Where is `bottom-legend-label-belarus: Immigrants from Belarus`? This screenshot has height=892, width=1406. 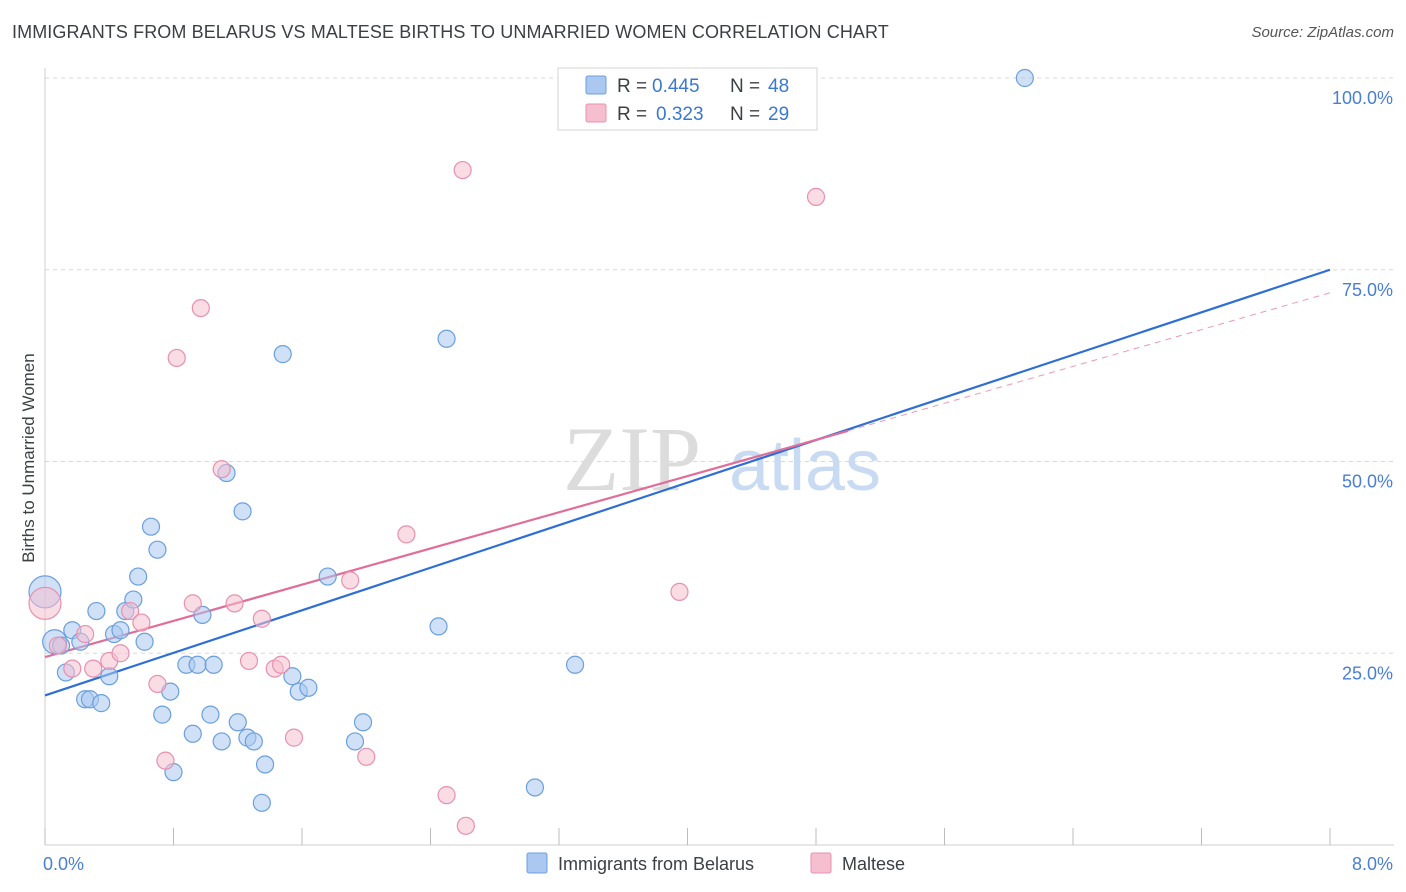
bottom-legend-label-belarus: Immigrants from Belarus is located at coordinates (656, 864).